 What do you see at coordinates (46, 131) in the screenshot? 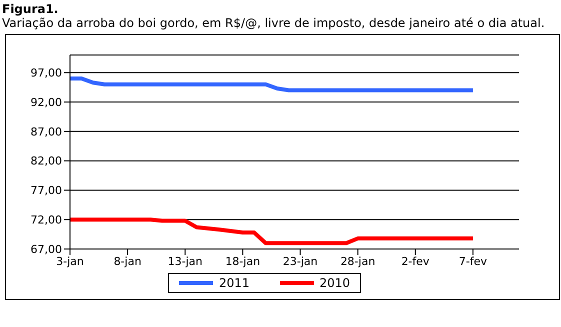
I see `y-tick-label: 87,00` at bounding box center [46, 131].